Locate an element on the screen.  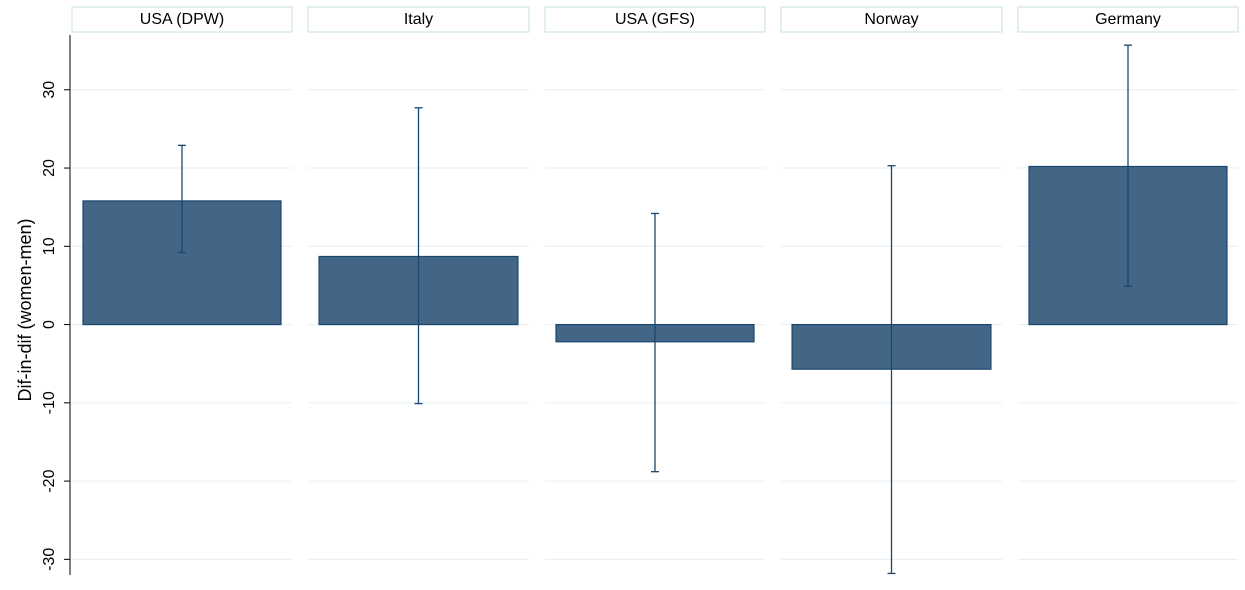
panel-title: USA (DPW) is located at coordinates (182, 19).